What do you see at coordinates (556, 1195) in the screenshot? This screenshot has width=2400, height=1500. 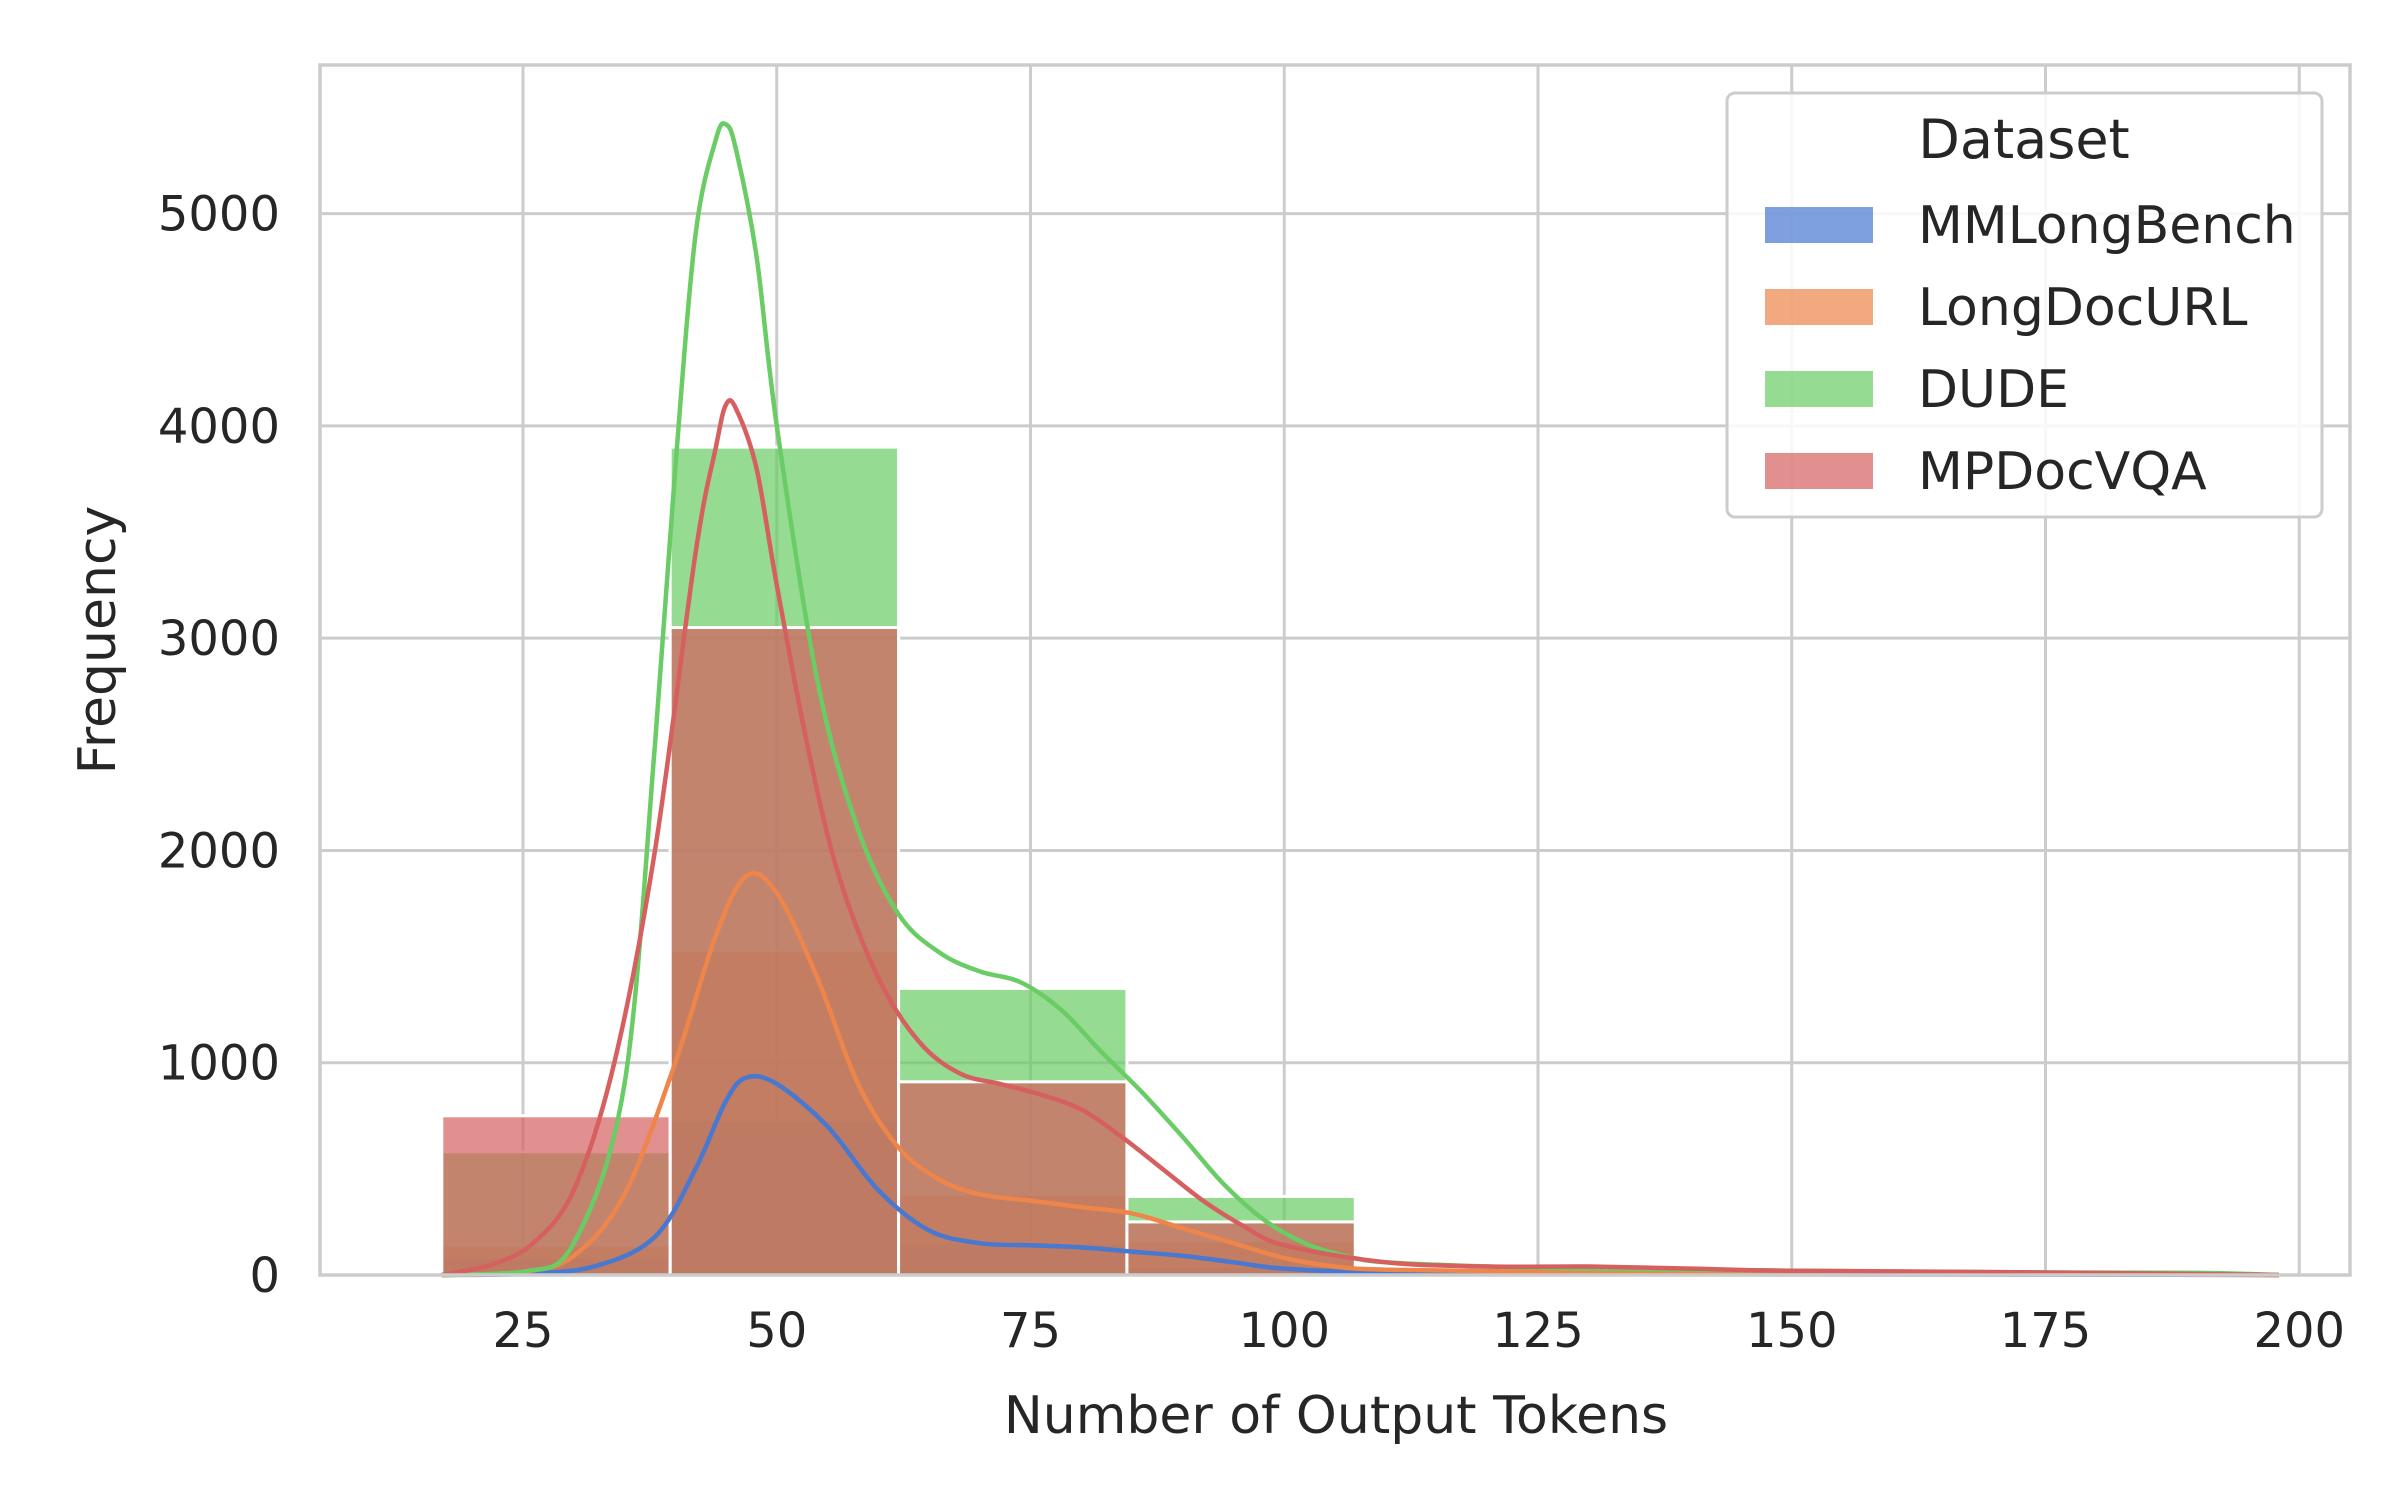 I see `bar-mpdocvqa` at bounding box center [556, 1195].